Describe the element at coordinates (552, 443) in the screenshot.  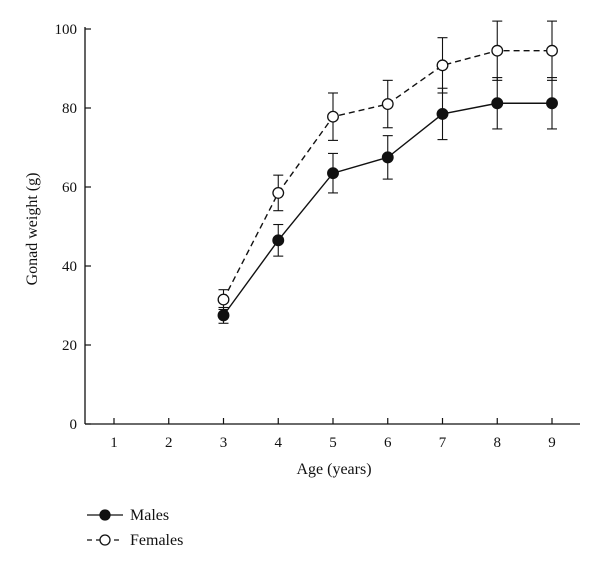
I see `x-tick-label: 9` at that location.